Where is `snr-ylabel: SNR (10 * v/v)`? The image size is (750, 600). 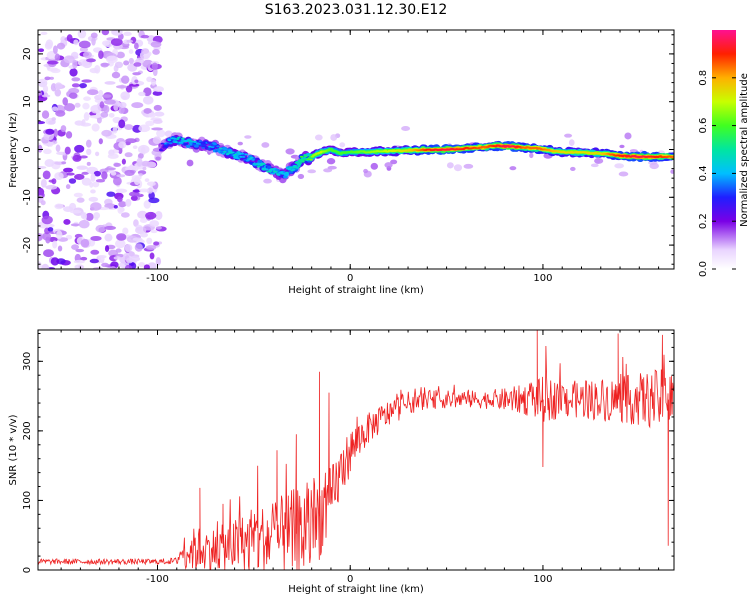
snr-ylabel: SNR (10 * v/v) is located at coordinates (13, 449).